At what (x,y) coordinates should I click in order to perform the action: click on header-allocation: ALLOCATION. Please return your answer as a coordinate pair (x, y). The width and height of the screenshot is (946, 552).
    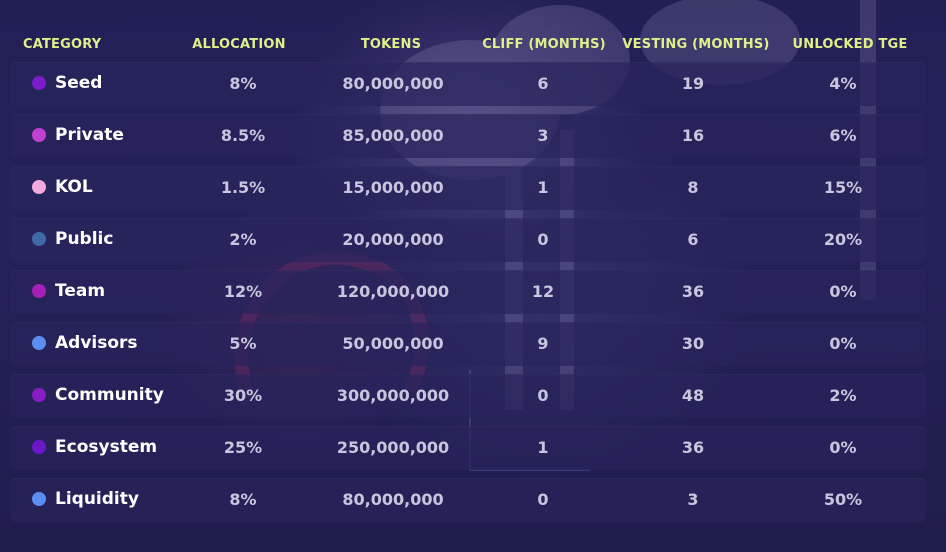
    Looking at the image, I should click on (239, 44).